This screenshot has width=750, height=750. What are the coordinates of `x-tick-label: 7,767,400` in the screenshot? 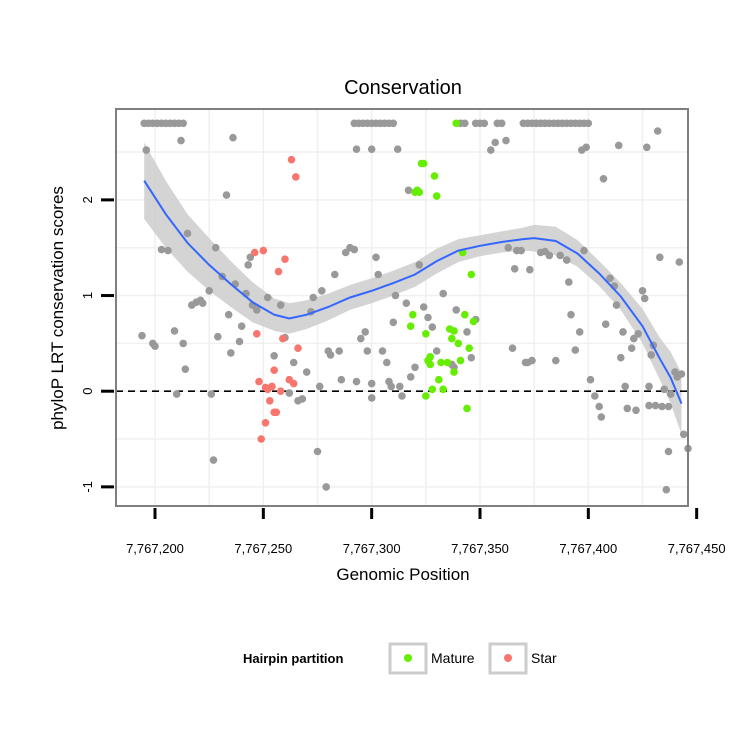 It's located at (588, 548).